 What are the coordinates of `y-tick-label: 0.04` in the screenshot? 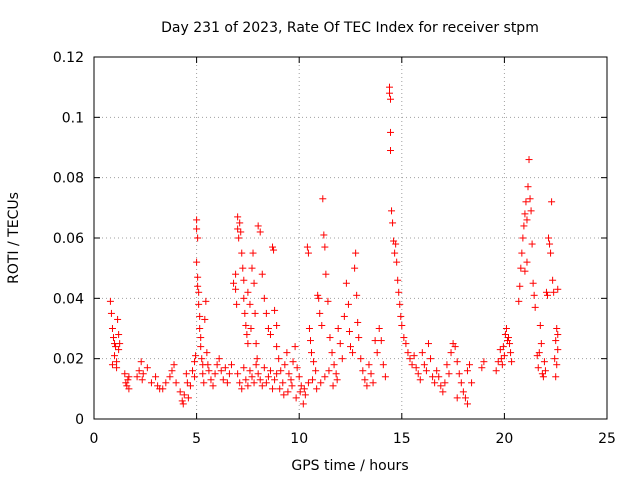 It's located at (68, 299).